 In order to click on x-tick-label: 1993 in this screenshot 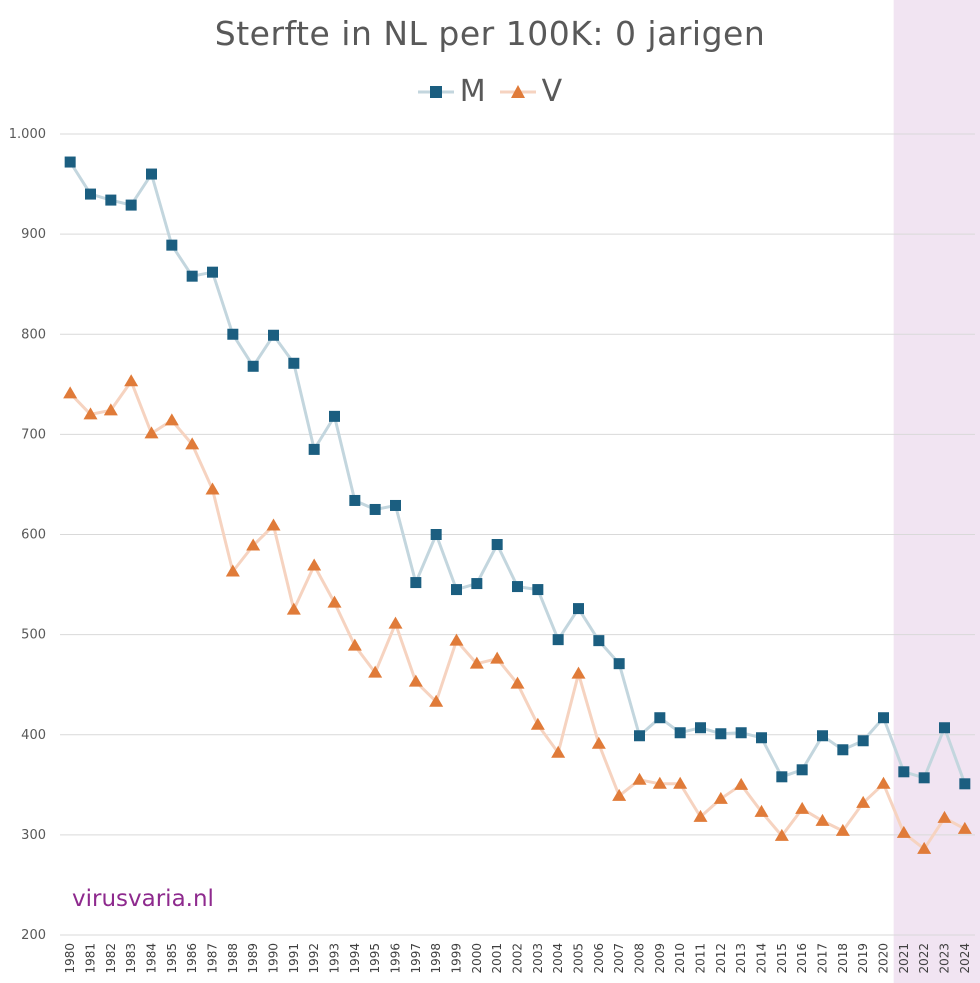, I will do `click(335, 958)`.